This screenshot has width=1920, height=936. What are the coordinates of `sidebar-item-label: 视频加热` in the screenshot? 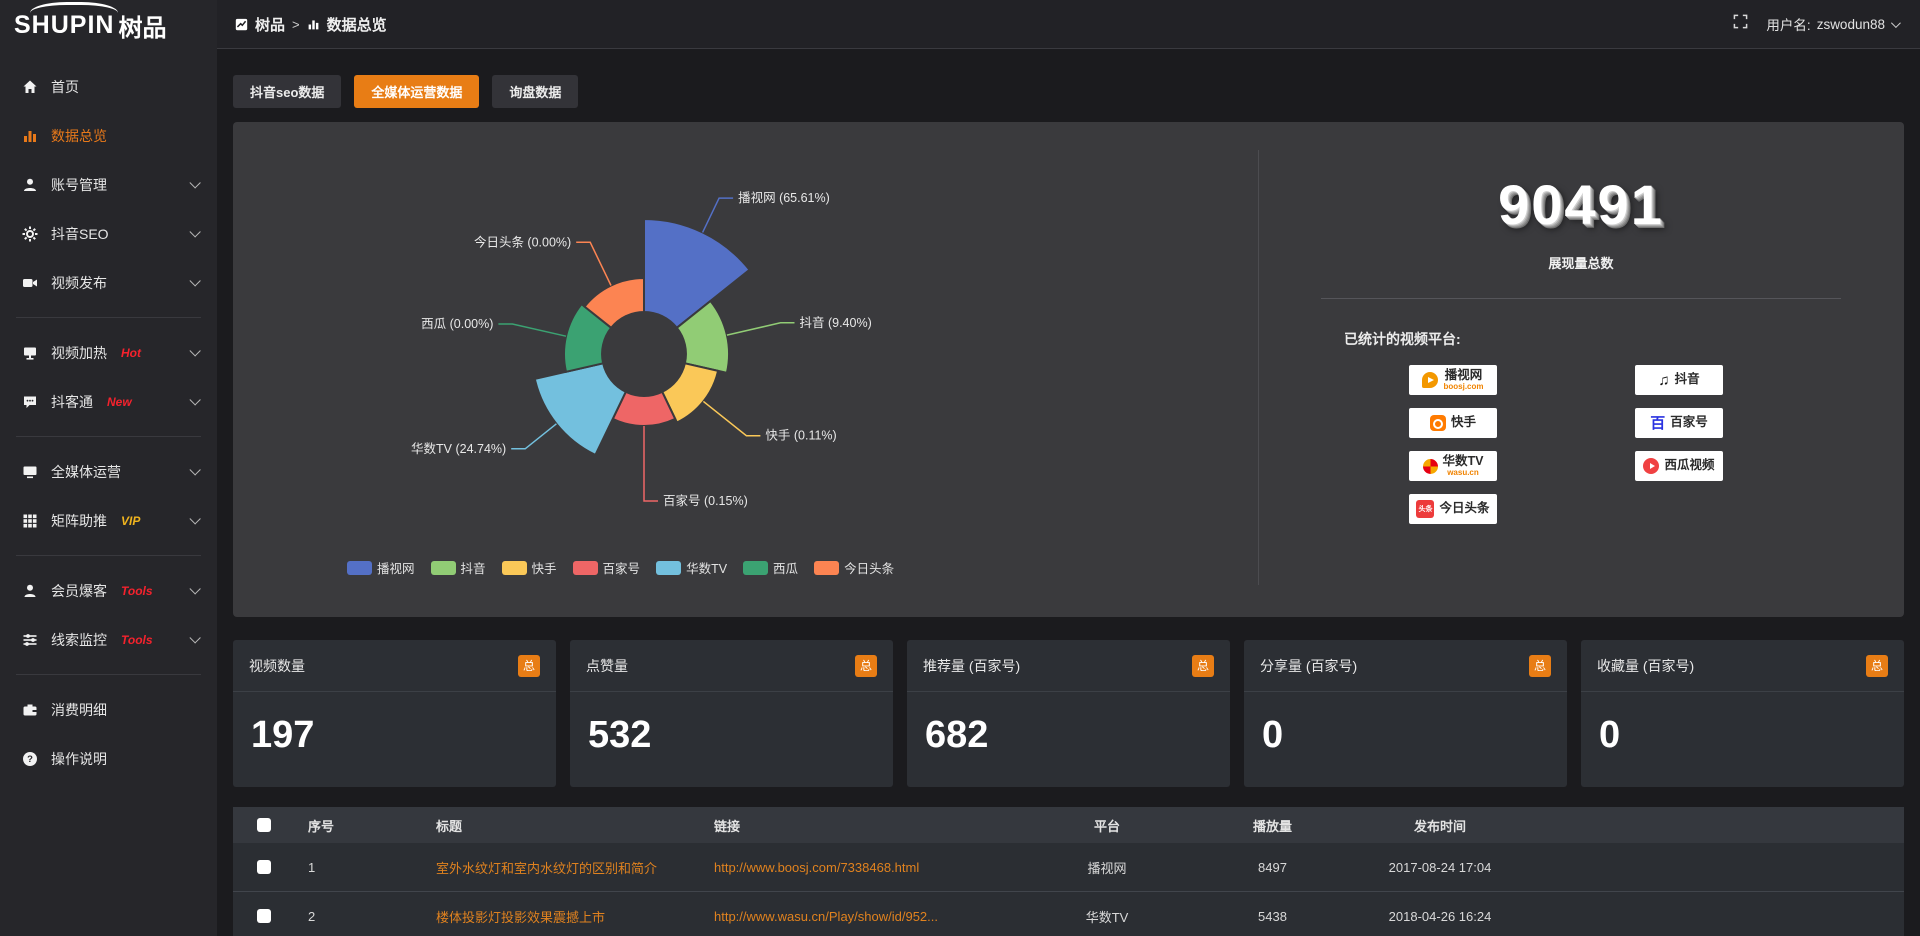 It's located at (79, 352).